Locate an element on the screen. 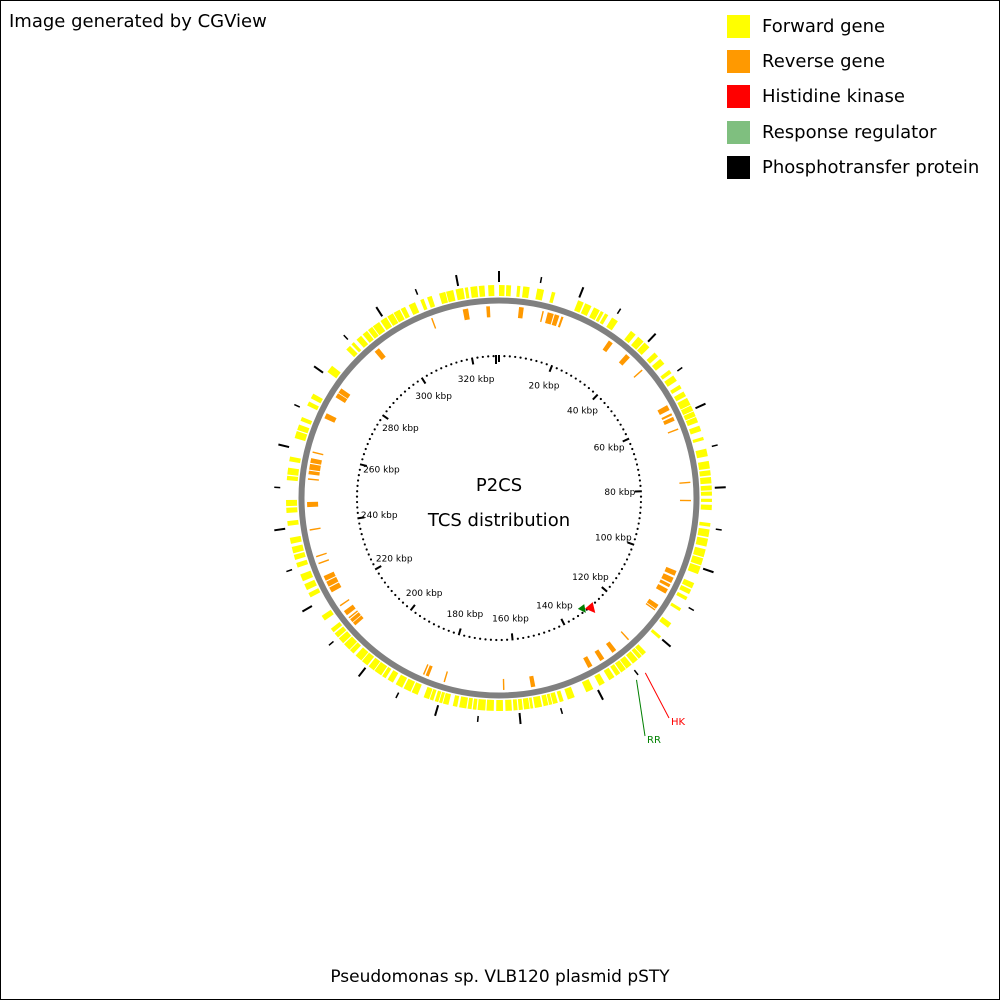 The image size is (1000, 1000). legend-swatch-forward-gene is located at coordinates (738, 27).